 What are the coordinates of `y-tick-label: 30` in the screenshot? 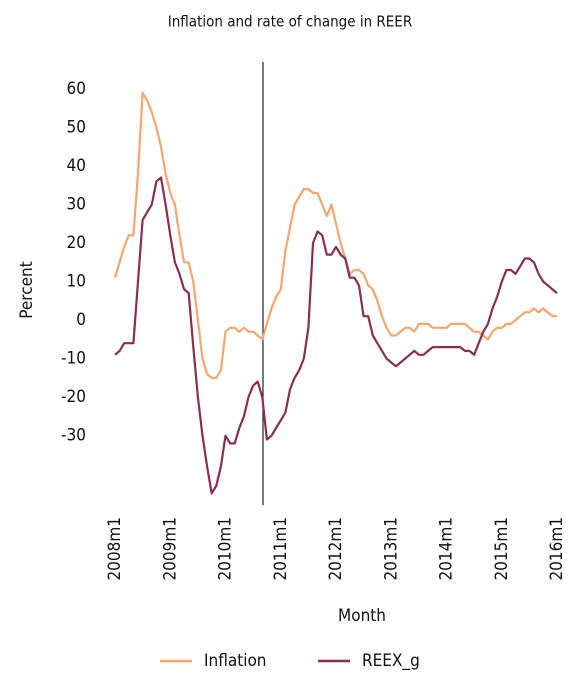 It's located at (76, 205).